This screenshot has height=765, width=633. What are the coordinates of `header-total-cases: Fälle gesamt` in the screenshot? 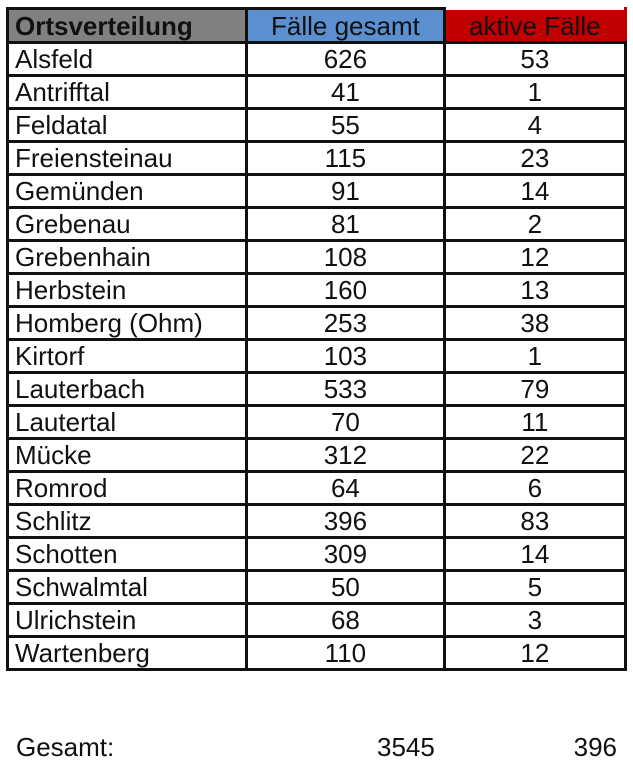 It's located at (345, 25).